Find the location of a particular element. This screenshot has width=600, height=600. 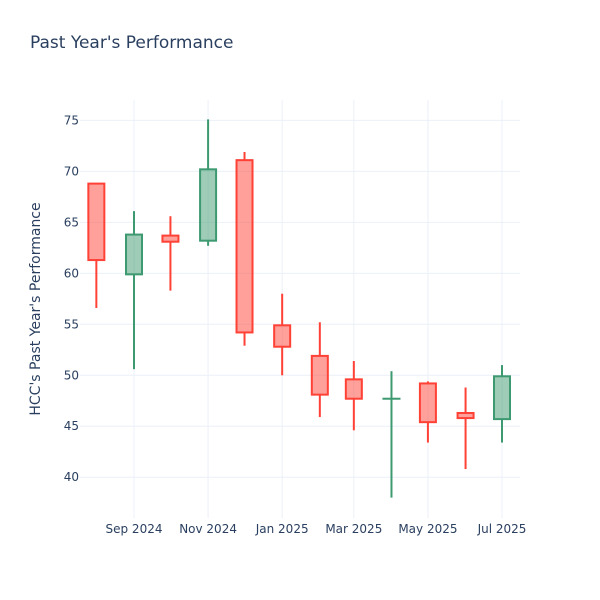

y-tick-label: 70 is located at coordinates (71, 171).